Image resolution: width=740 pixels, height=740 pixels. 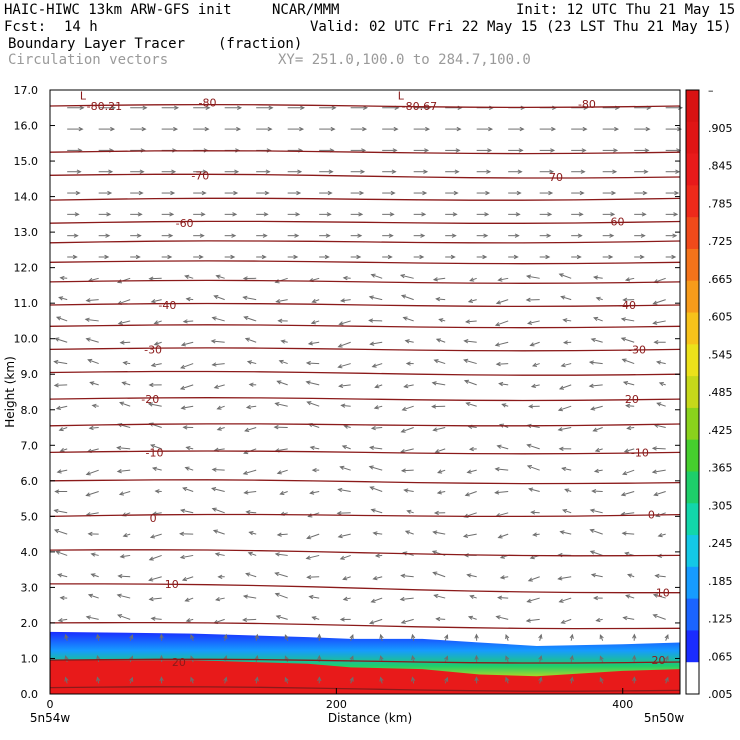 I want to click on contour-label: 0, so click(x=153, y=518).